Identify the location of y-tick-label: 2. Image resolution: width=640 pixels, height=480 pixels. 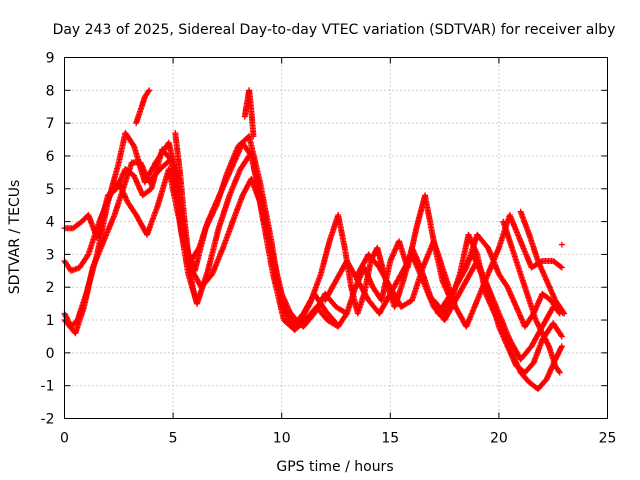
(50, 288).